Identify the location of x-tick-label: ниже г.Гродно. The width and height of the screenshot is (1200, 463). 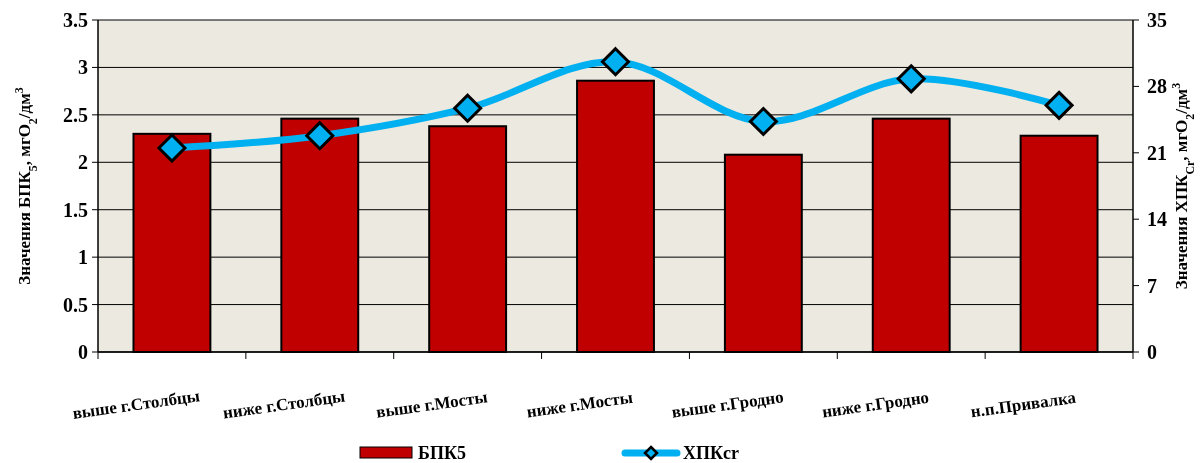
(875, 404).